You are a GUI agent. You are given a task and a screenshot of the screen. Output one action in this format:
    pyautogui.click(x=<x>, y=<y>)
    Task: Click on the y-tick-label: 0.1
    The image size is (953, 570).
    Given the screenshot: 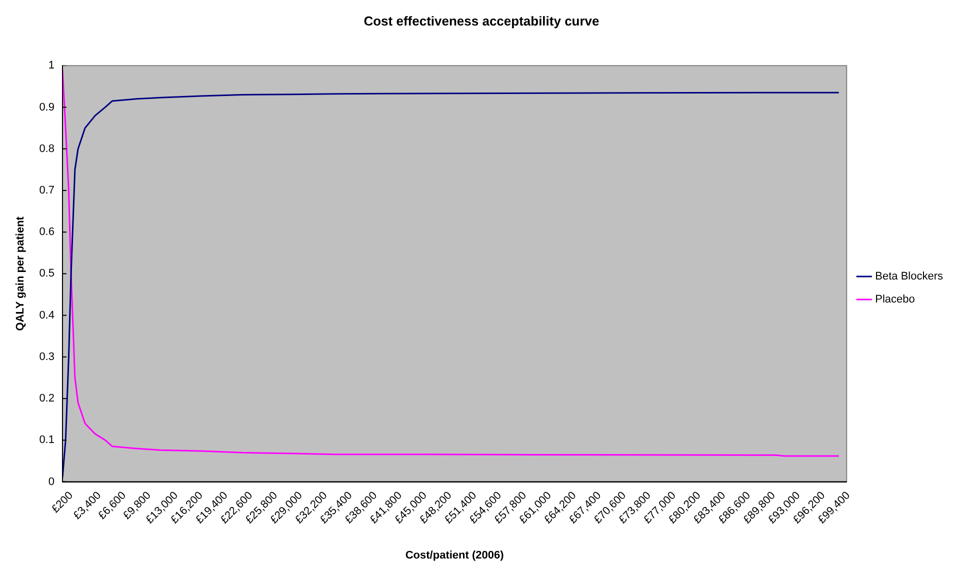 What is the action you would take?
    pyautogui.click(x=46, y=440)
    